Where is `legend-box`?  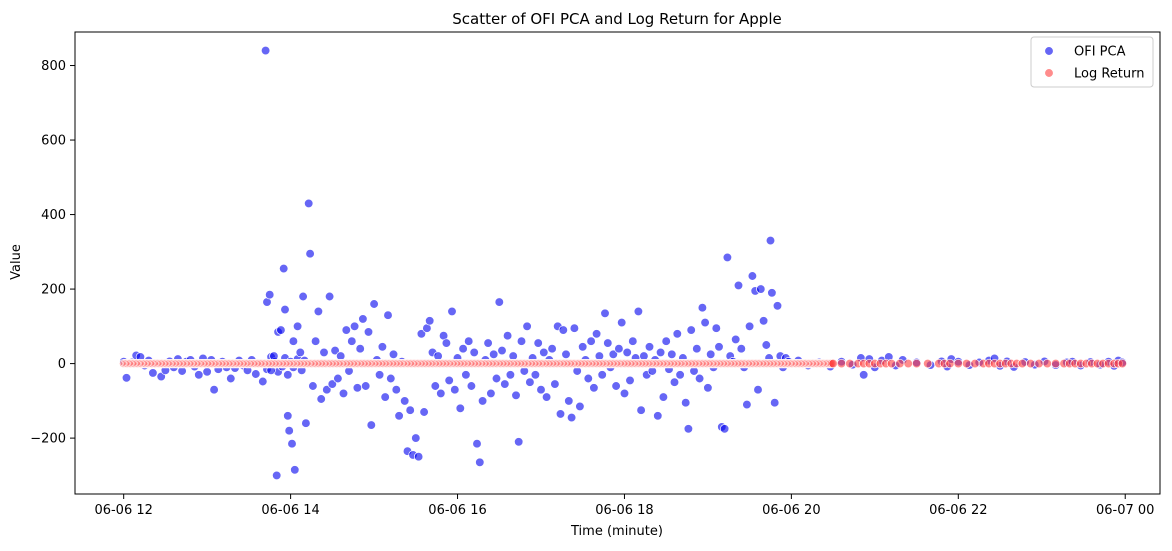
legend-box is located at coordinates (1092, 62).